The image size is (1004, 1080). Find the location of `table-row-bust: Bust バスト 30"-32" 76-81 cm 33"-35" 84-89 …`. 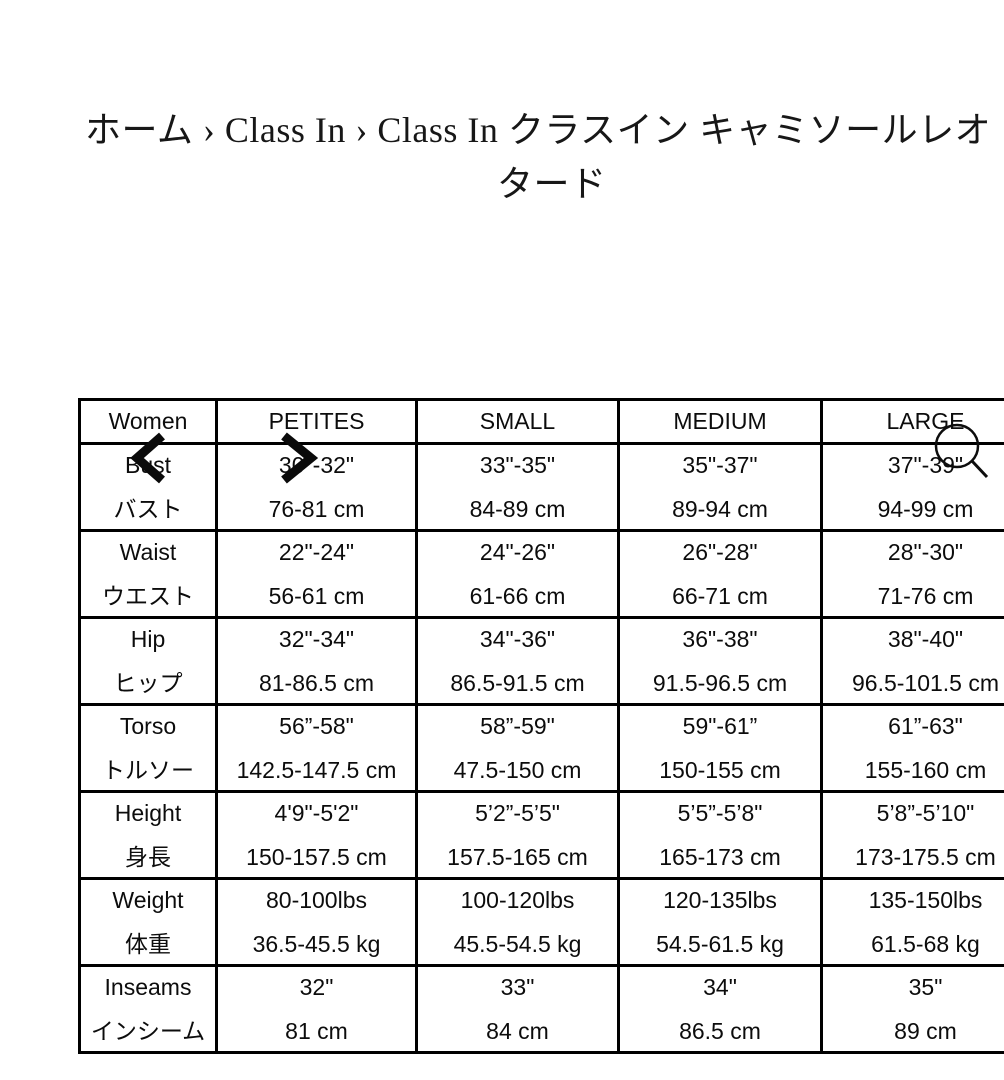

table-row-bust: Bust バスト 30"-32" 76-81 cm 33"-35" 84-89 … is located at coordinates (541, 487).